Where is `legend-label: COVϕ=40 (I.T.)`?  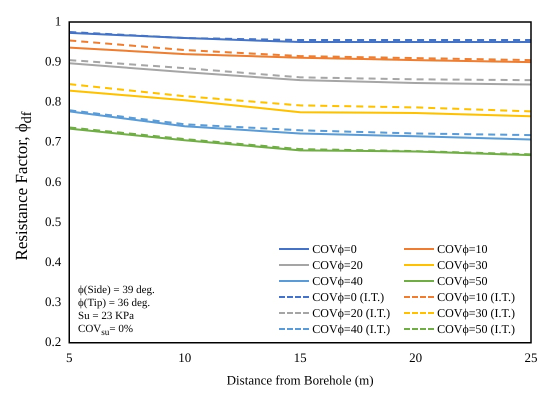 legend-label: COVϕ=40 (I.T.) is located at coordinates (351, 329).